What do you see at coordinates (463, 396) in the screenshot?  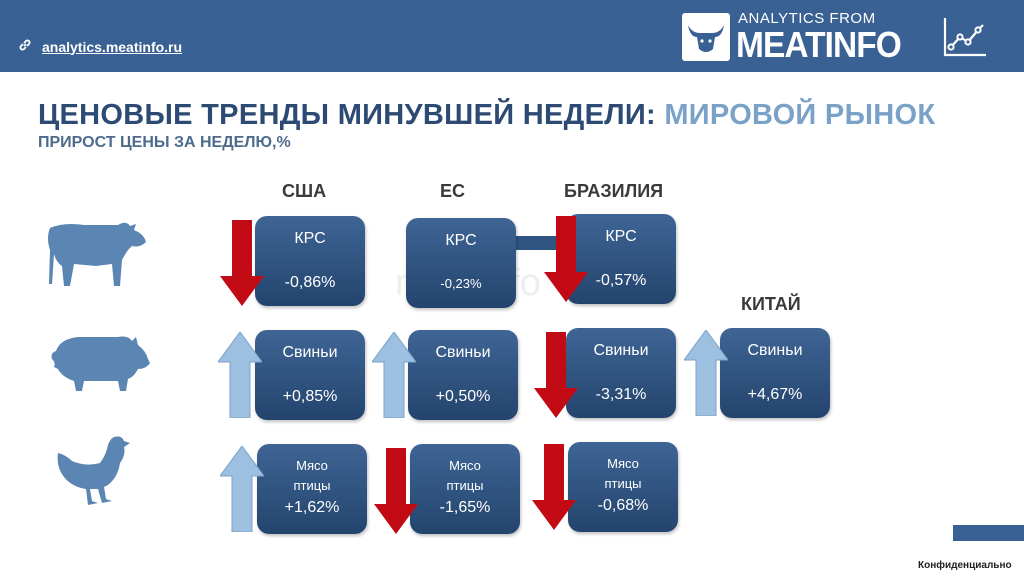 I see `card-value: +0,50%` at bounding box center [463, 396].